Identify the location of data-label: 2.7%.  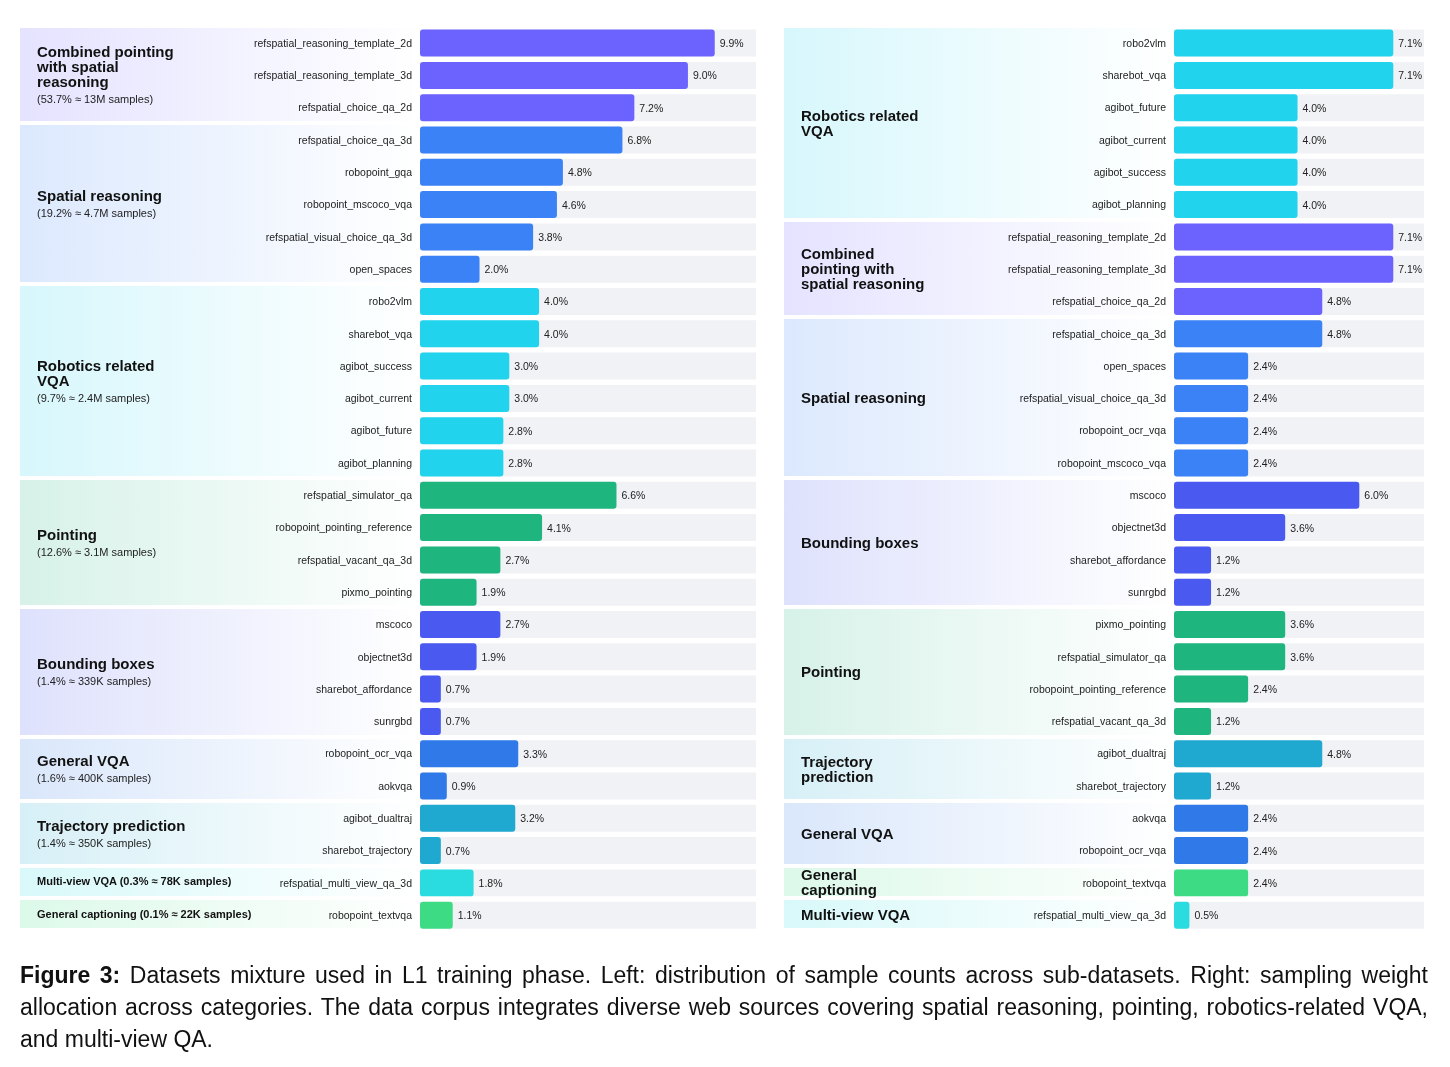
(517, 560).